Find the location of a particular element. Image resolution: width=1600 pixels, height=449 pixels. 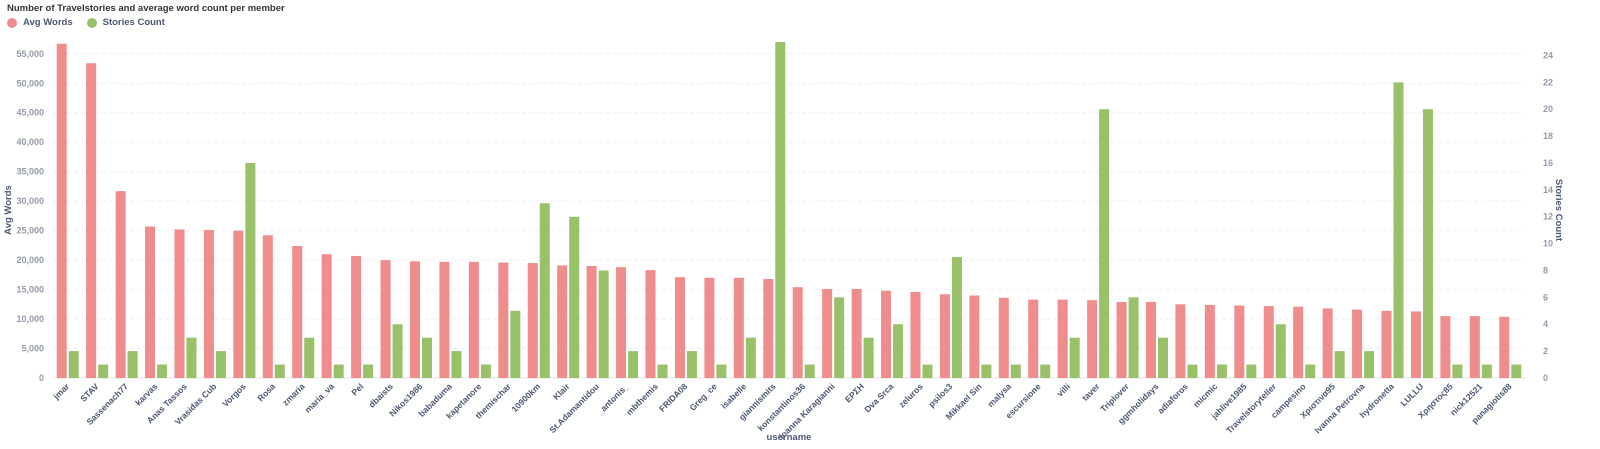

x-tick-label: ΕΡΣΗ is located at coordinates (854, 392).